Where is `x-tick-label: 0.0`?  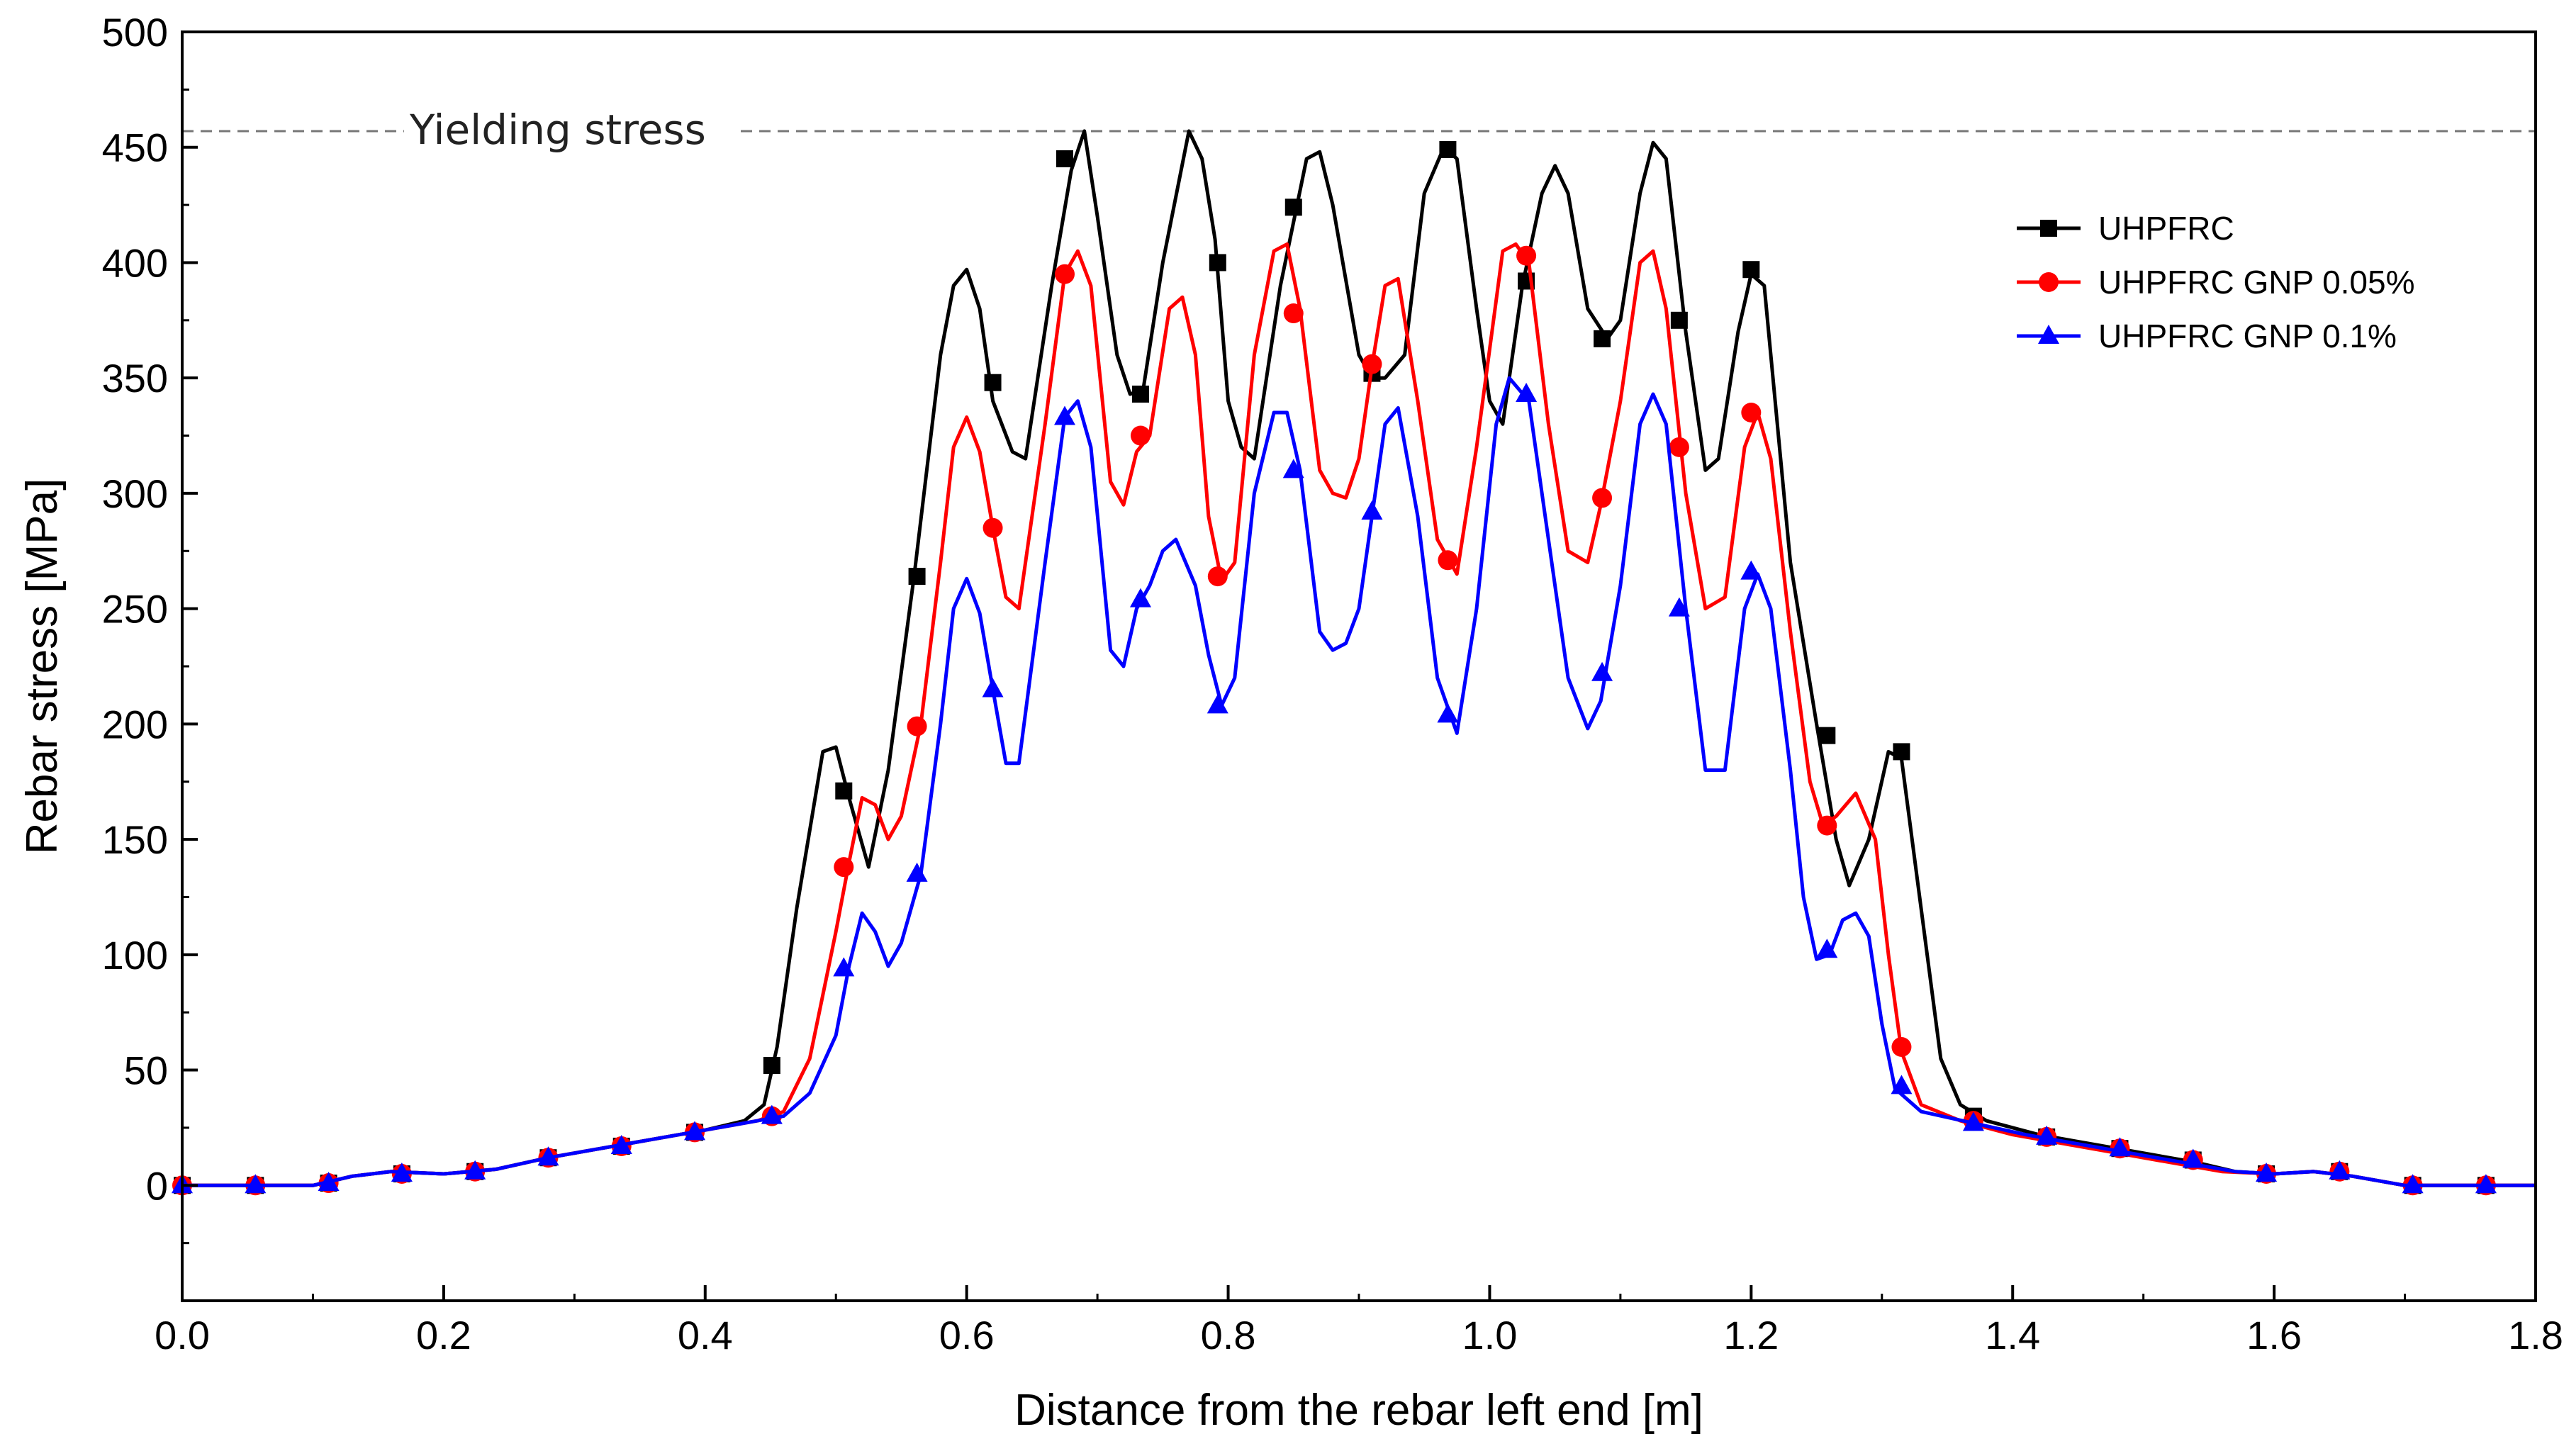 x-tick-label: 0.0 is located at coordinates (183, 1335).